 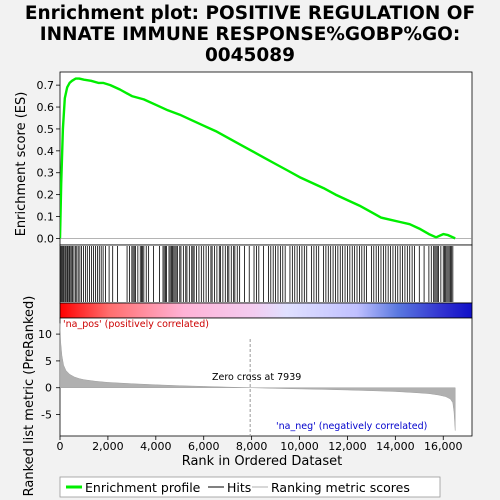 I want to click on zero-cross-label: Zero cross at 7939, so click(x=256, y=377).